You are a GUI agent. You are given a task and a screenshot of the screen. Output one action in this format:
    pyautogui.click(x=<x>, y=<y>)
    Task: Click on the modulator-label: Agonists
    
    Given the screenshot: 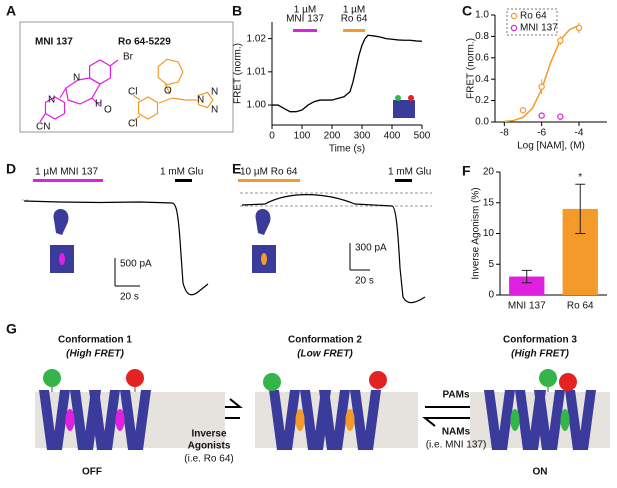 What is the action you would take?
    pyautogui.click(x=209, y=446)
    